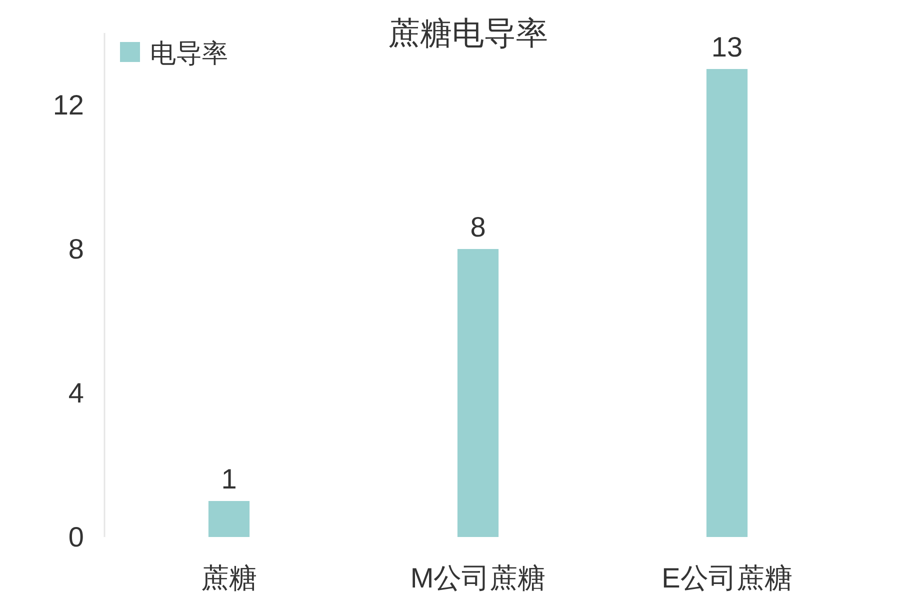  Describe the element at coordinates (727, 578) in the screenshot. I see `x-tick-label: E公司蔗糖` at that location.